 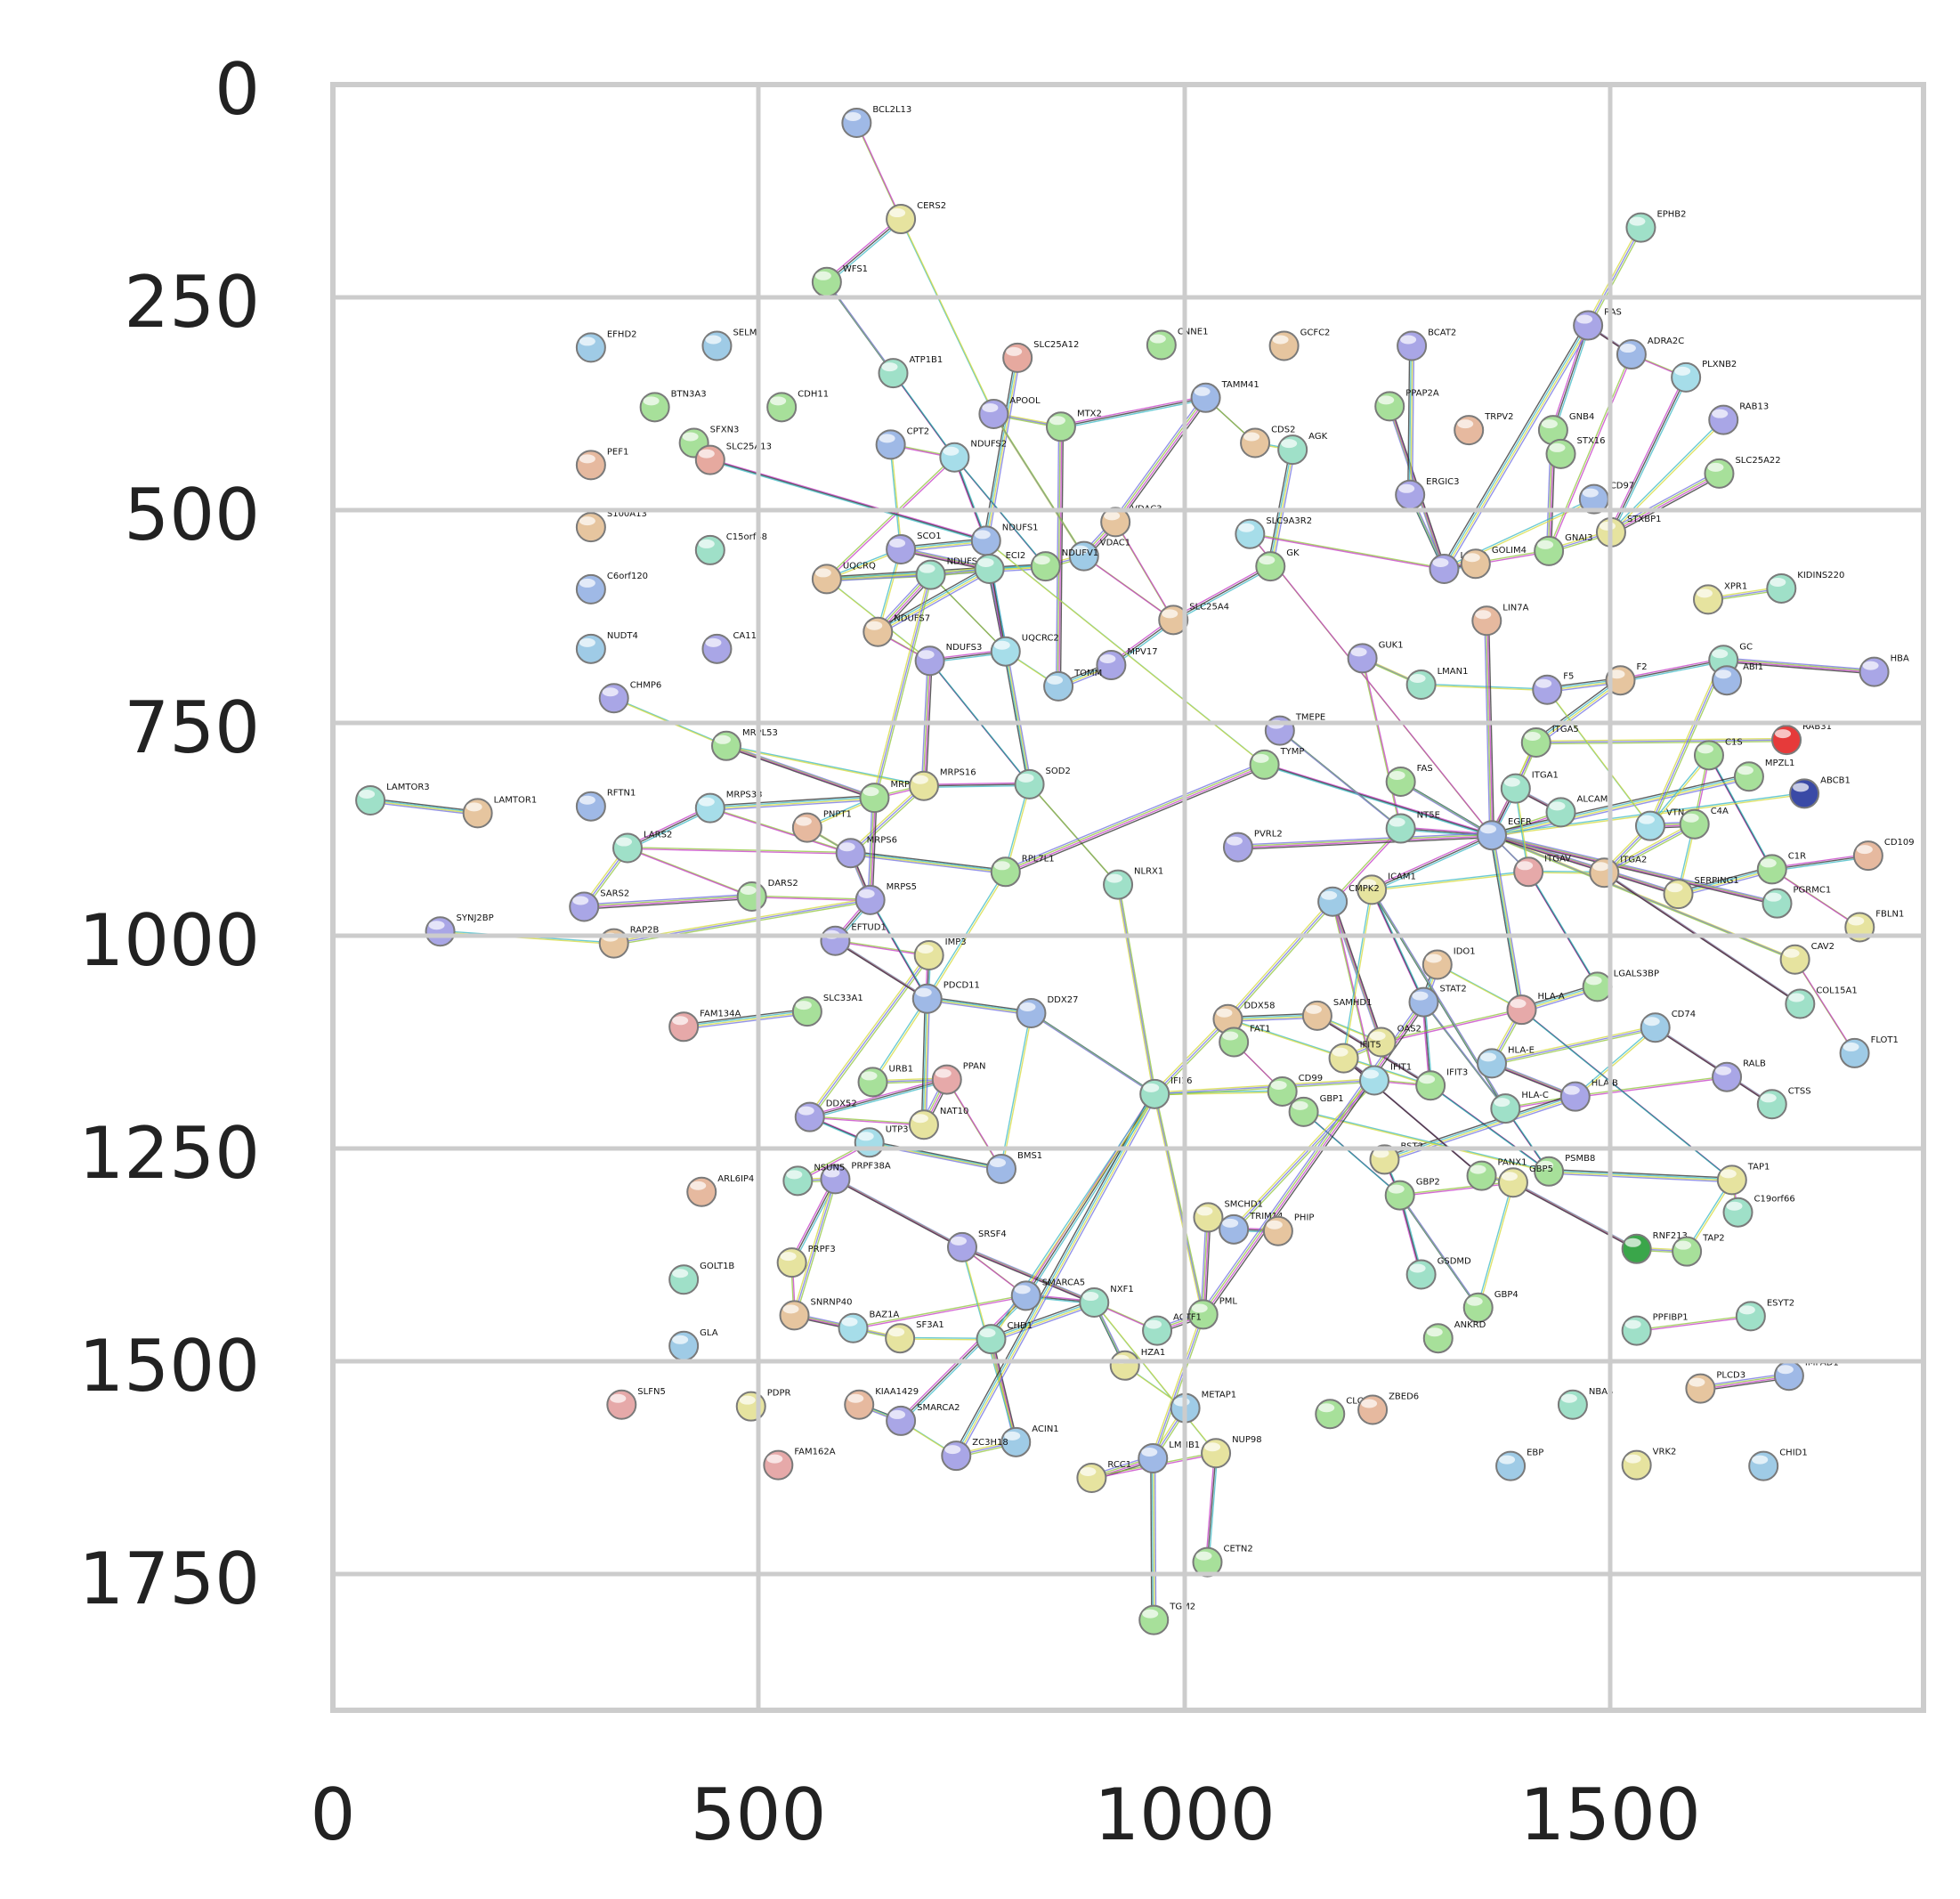 I want to click on node-label: HZA1, so click(x=1153, y=1353).